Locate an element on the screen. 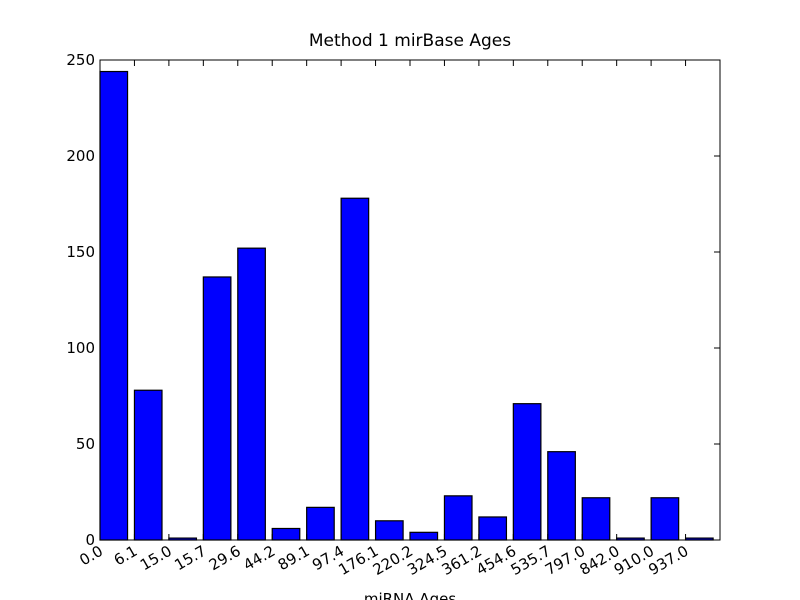 The height and width of the screenshot is (600, 800). y-tick-label: 0 is located at coordinates (90, 540).